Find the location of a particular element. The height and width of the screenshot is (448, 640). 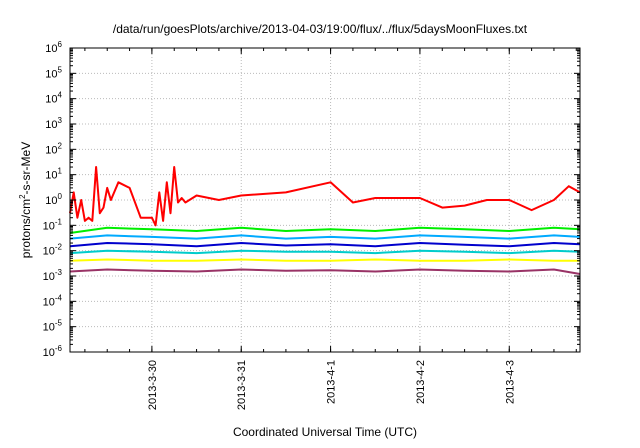

x-tick-label: 2013-4-1 is located at coordinates (332, 382).